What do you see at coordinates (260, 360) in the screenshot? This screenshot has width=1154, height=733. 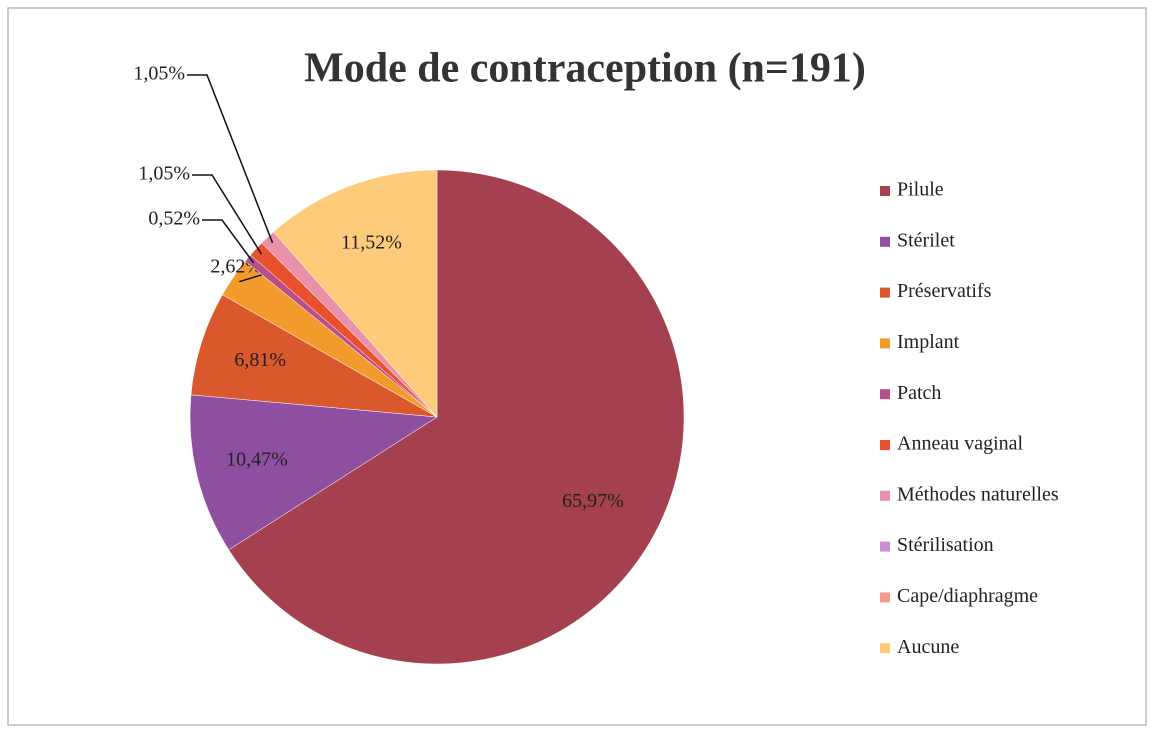 I see `data-label: 6,81%` at bounding box center [260, 360].